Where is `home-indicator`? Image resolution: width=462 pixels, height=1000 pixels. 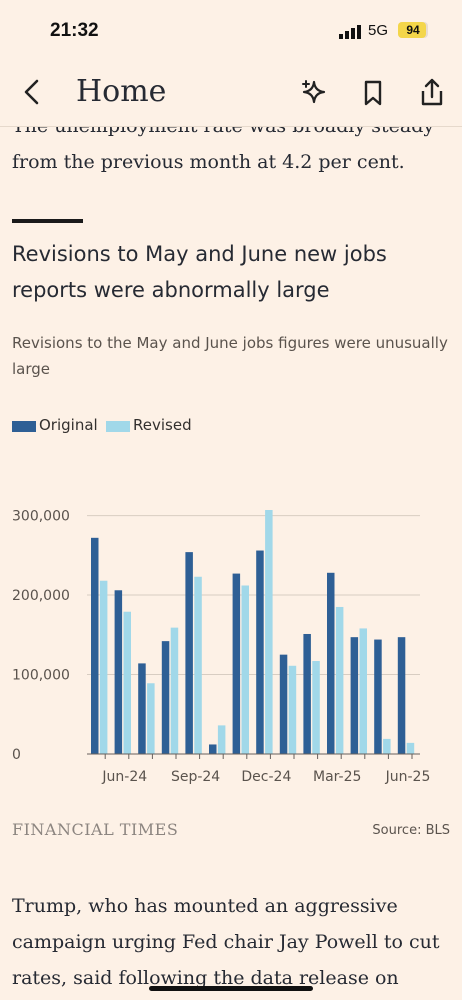 home-indicator is located at coordinates (231, 988).